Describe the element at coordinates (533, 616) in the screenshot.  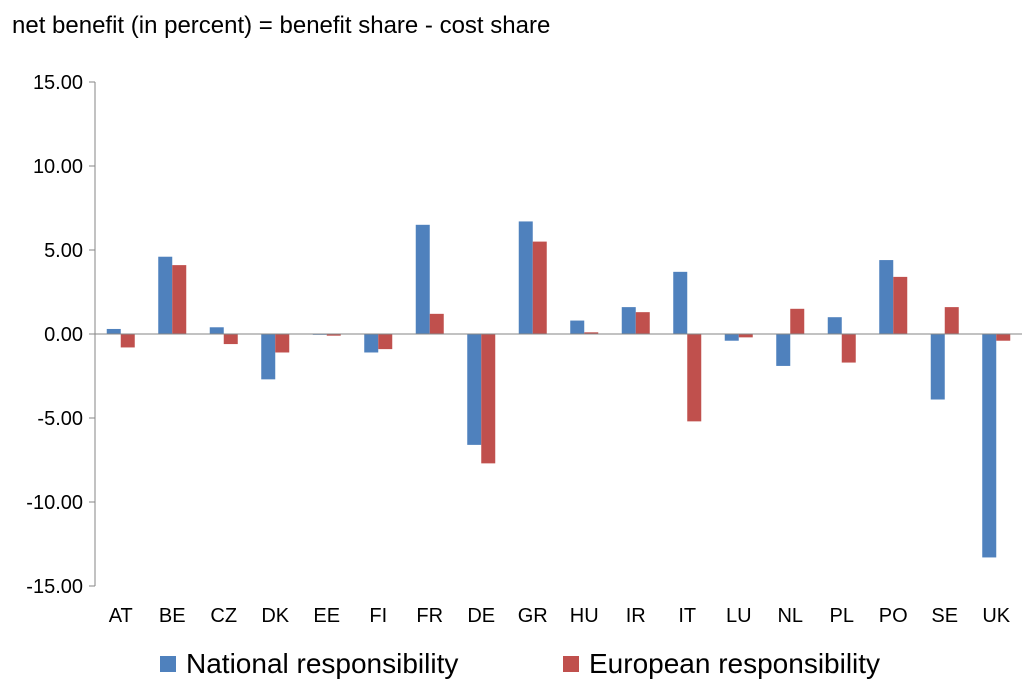
I see `x-tick-label: GR` at that location.